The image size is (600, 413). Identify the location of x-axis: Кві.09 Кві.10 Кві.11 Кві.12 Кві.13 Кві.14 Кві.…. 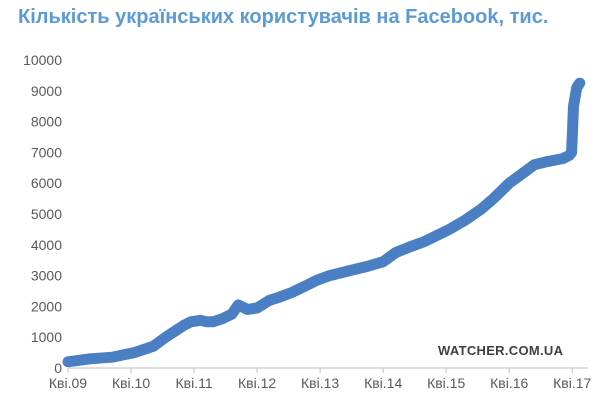
(320, 379).